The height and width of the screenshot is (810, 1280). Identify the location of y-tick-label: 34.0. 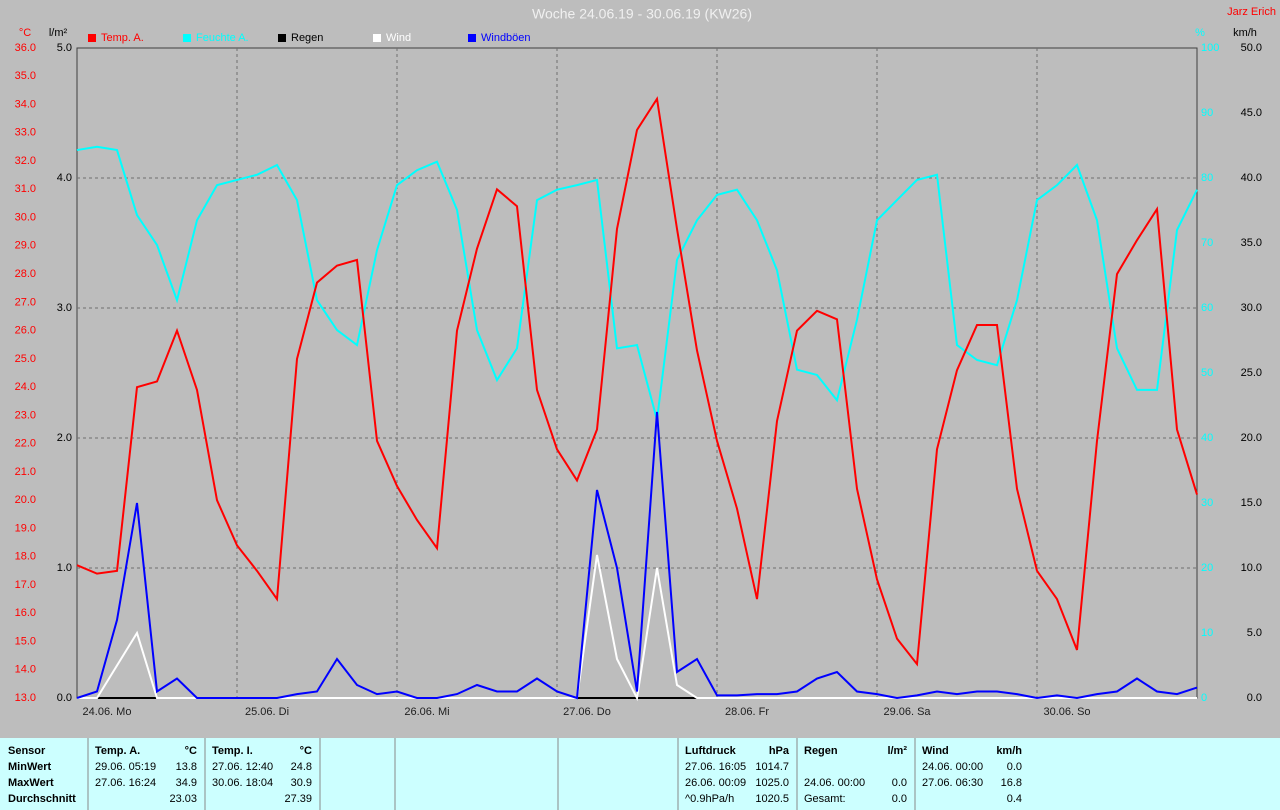
(25, 104).